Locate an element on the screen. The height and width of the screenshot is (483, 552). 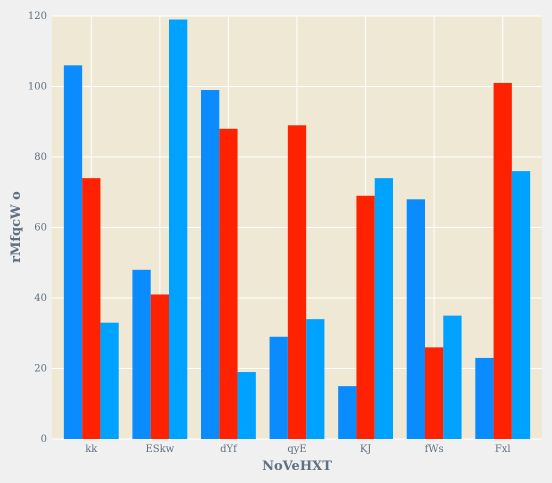
x-tick-label: fWs is located at coordinates (434, 449).